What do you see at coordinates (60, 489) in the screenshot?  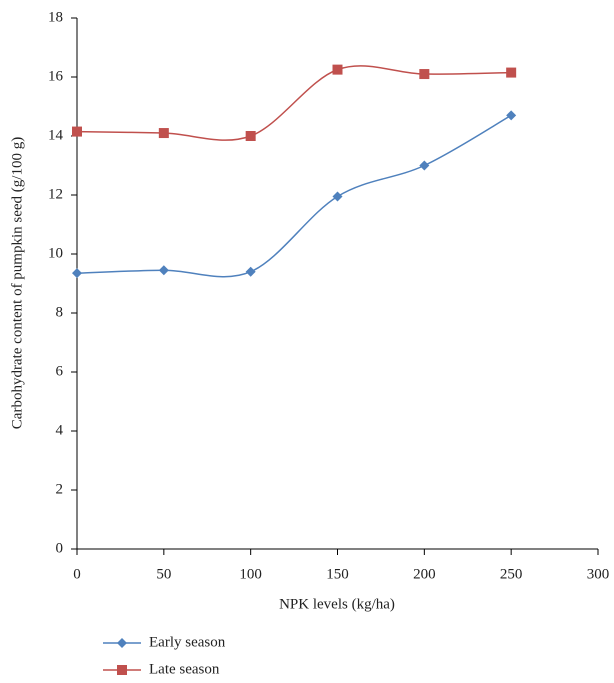 I see `y-tick-label: 2` at bounding box center [60, 489].